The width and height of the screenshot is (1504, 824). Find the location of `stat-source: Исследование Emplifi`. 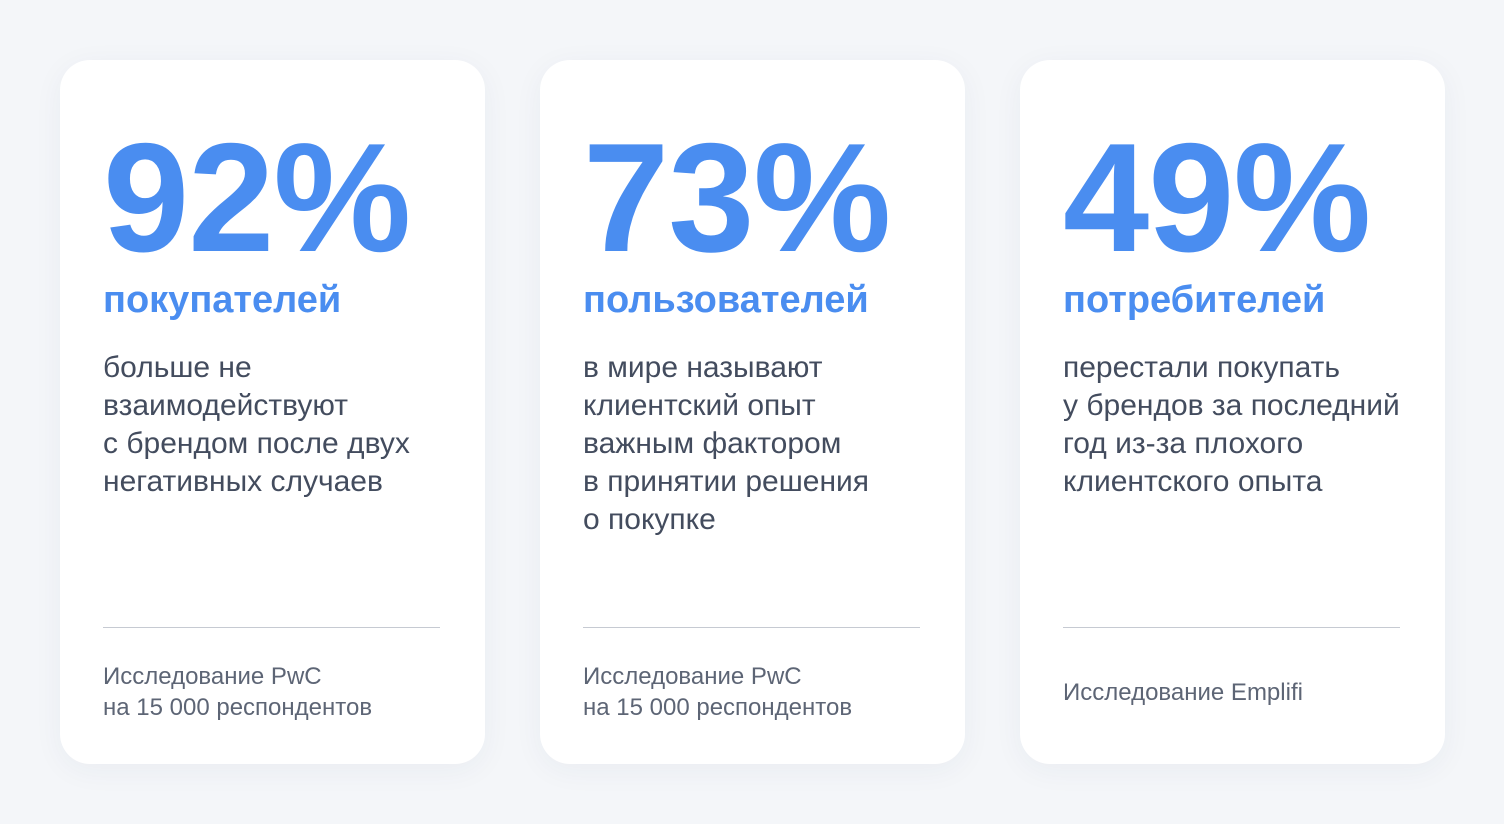

stat-source: Исследование Emplifi is located at coordinates (1183, 692).